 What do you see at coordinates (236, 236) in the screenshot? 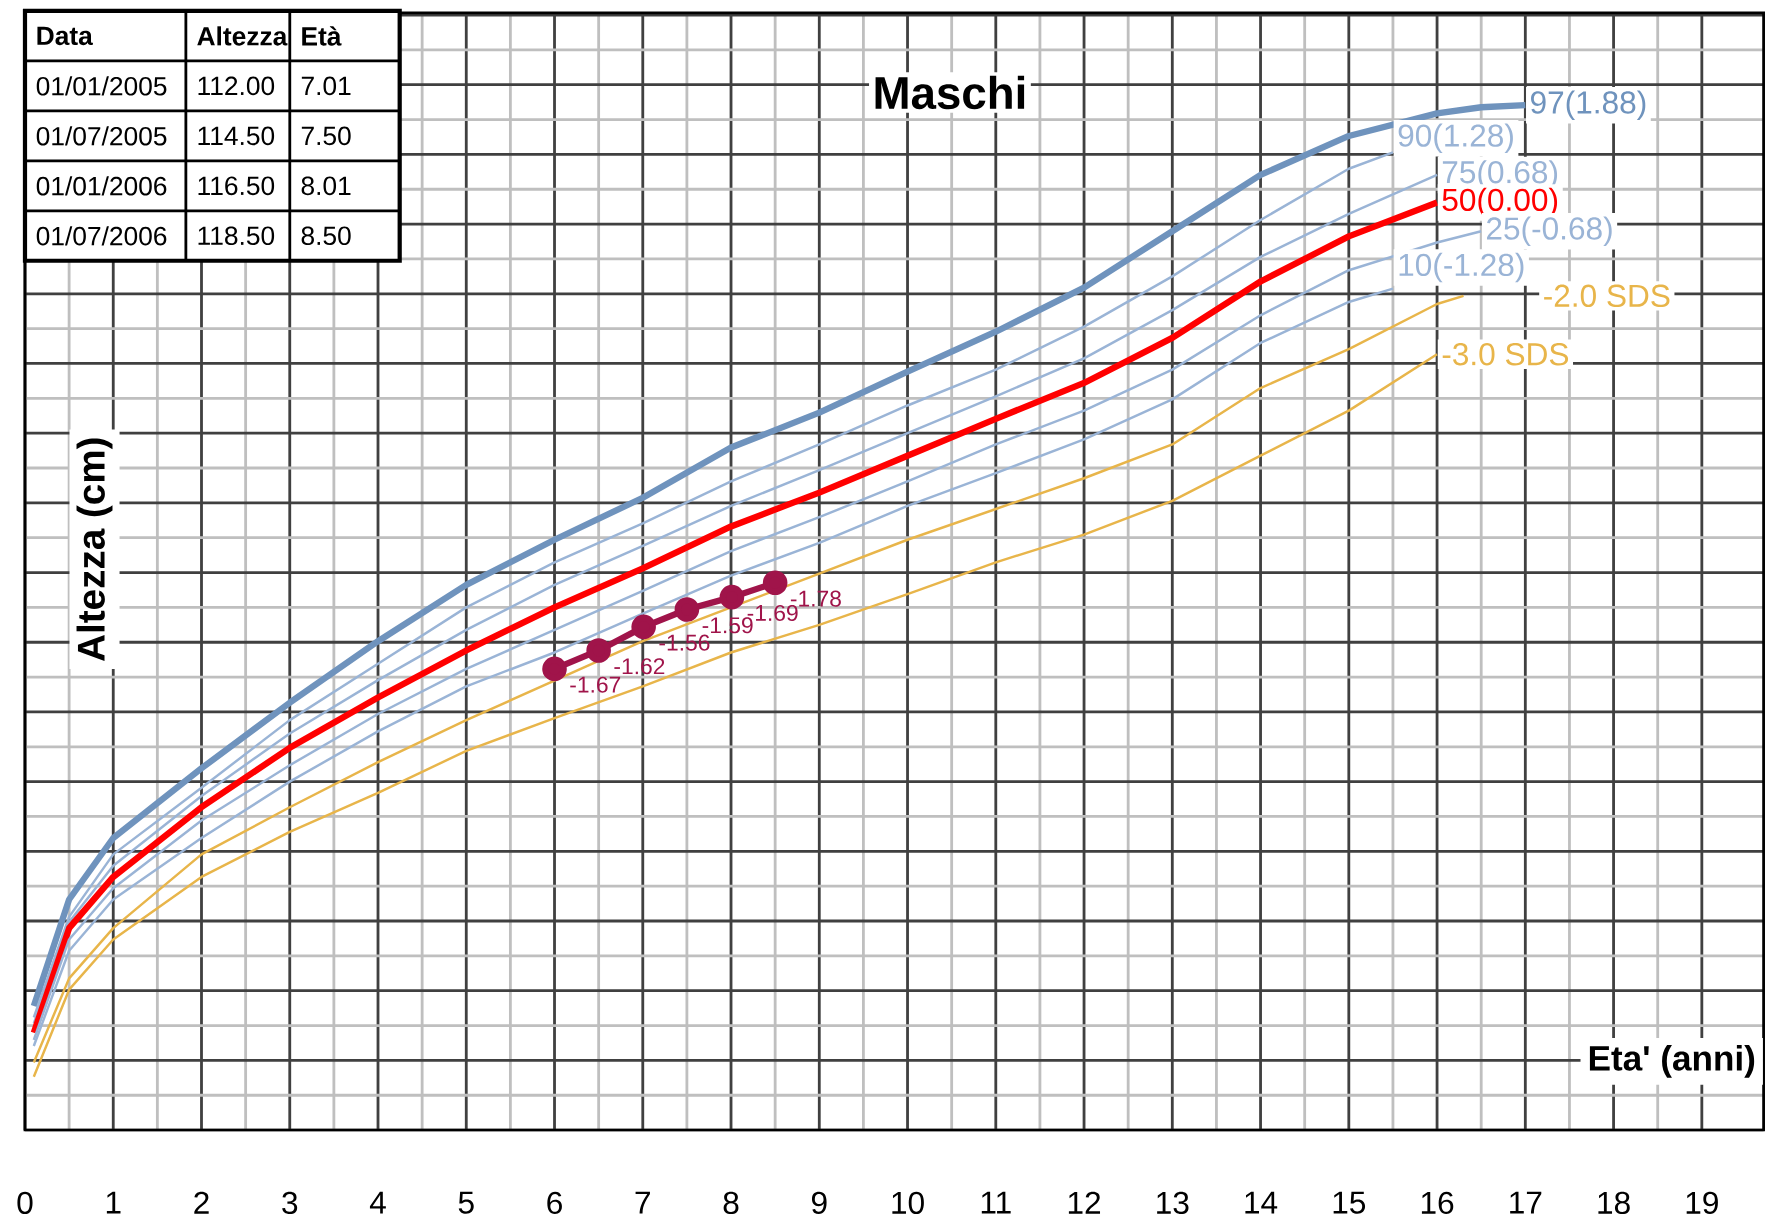
I see `annotation: 118.50` at bounding box center [236, 236].